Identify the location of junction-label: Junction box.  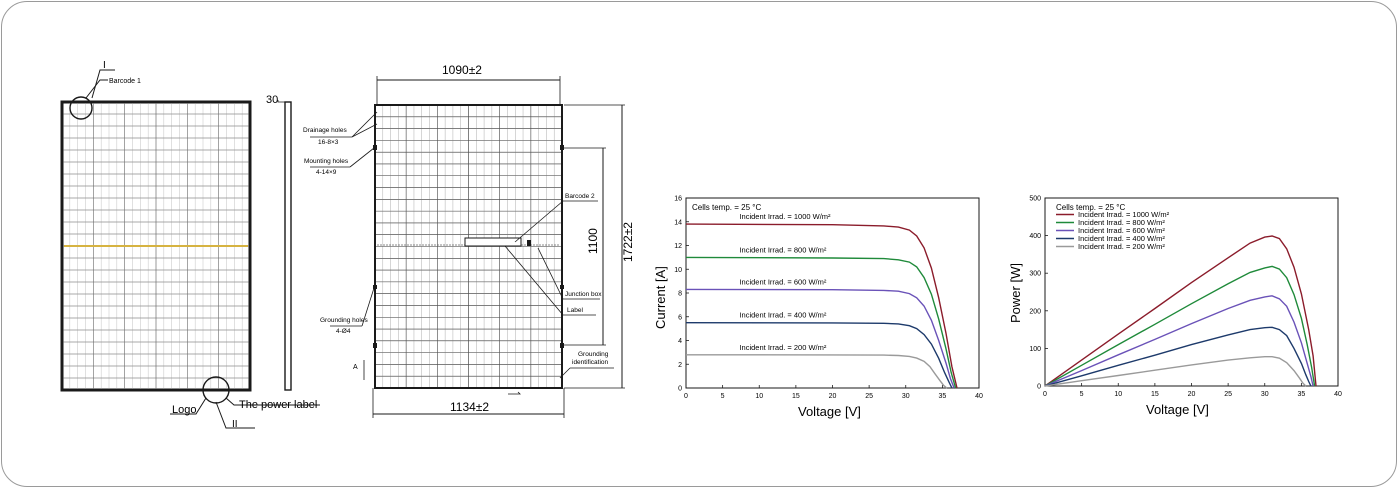
(583, 294).